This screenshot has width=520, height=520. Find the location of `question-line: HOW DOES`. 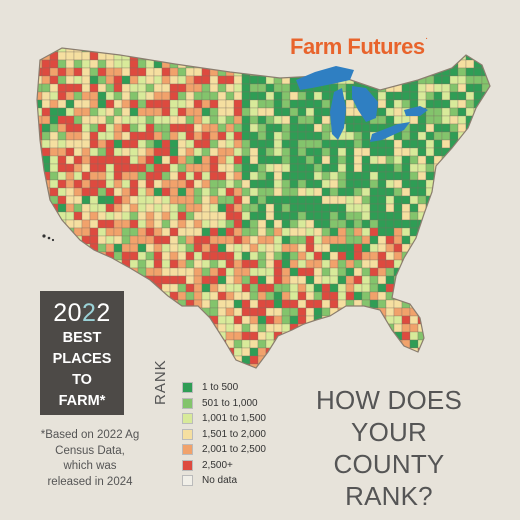

question-line: HOW DOES is located at coordinates (389, 400).